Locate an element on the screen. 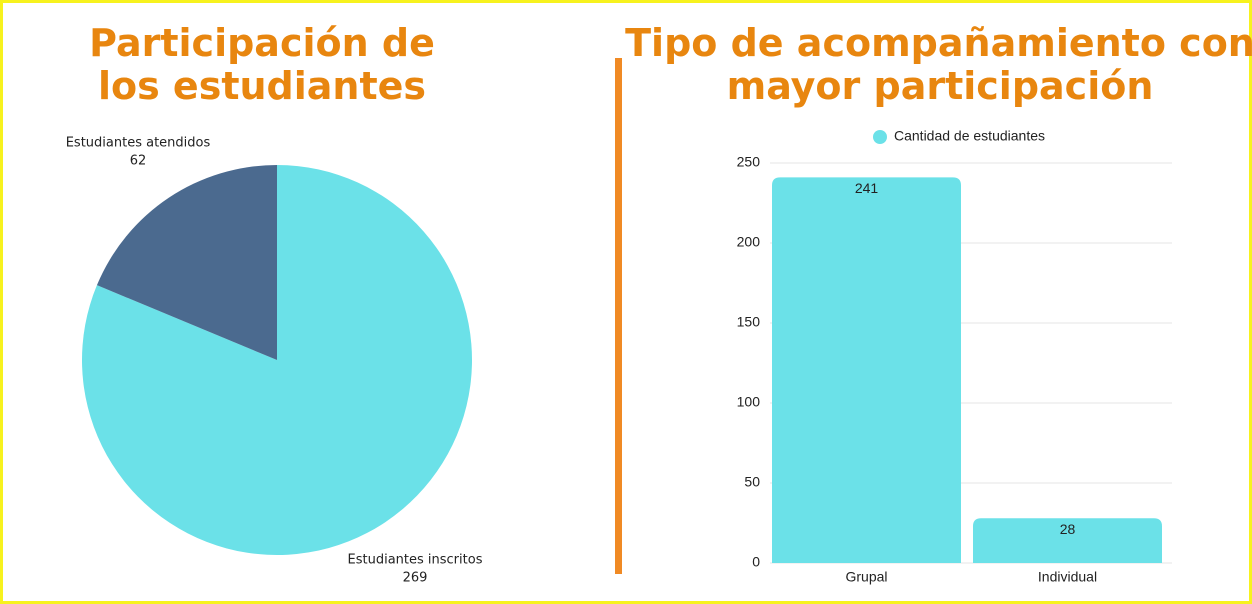 The image size is (1252, 604). title-line: Participación de is located at coordinates (262, 43).